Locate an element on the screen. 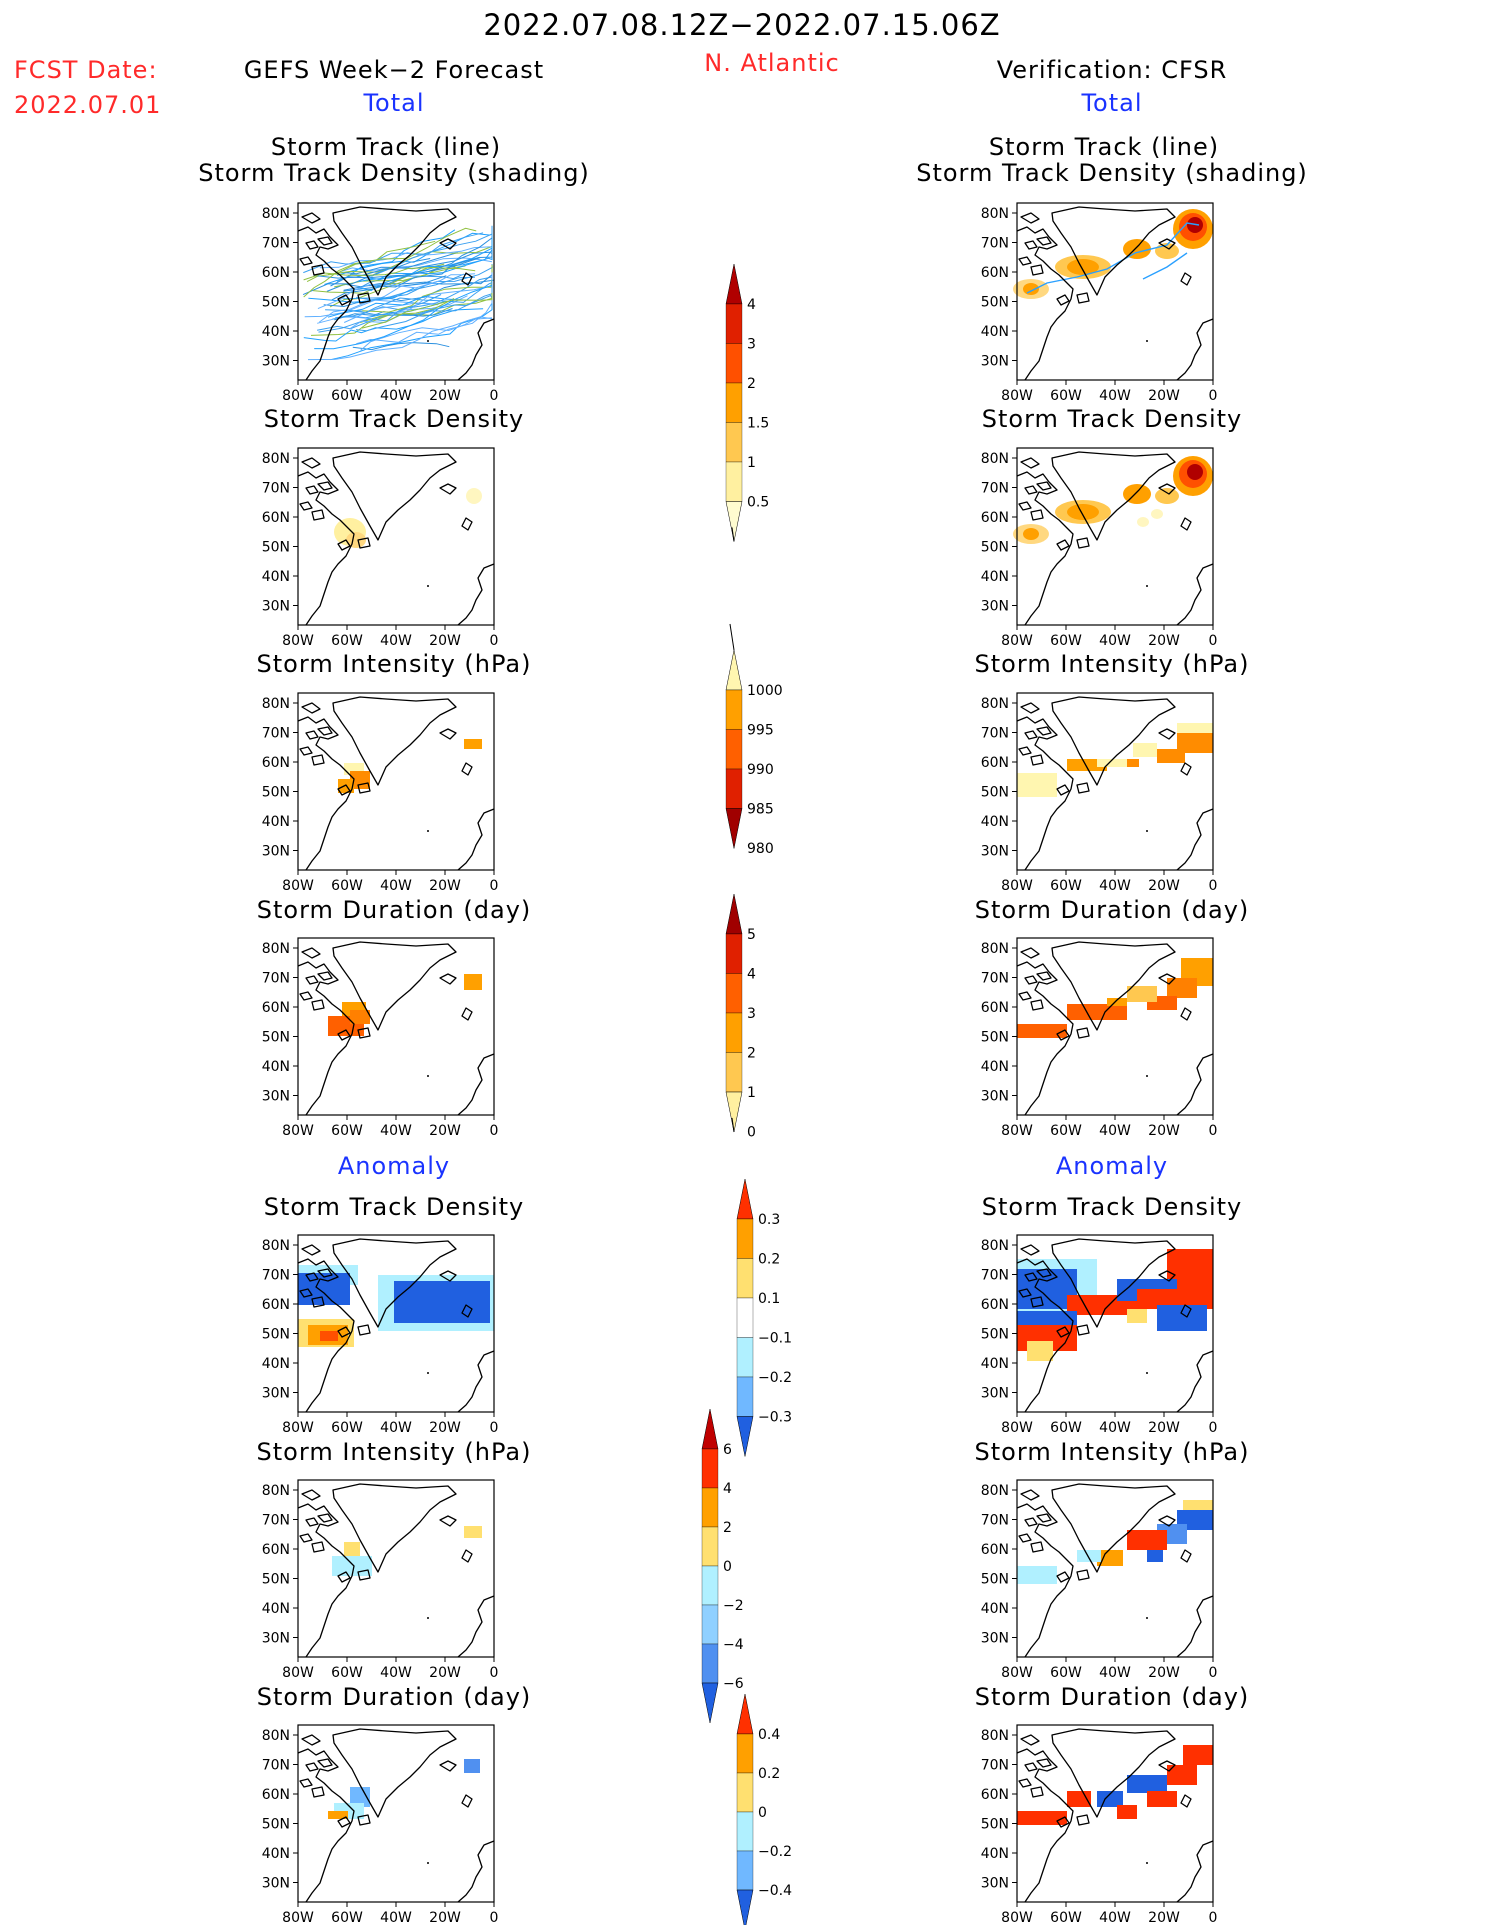  colorbar-tick-label: −6 is located at coordinates (733, 1684).